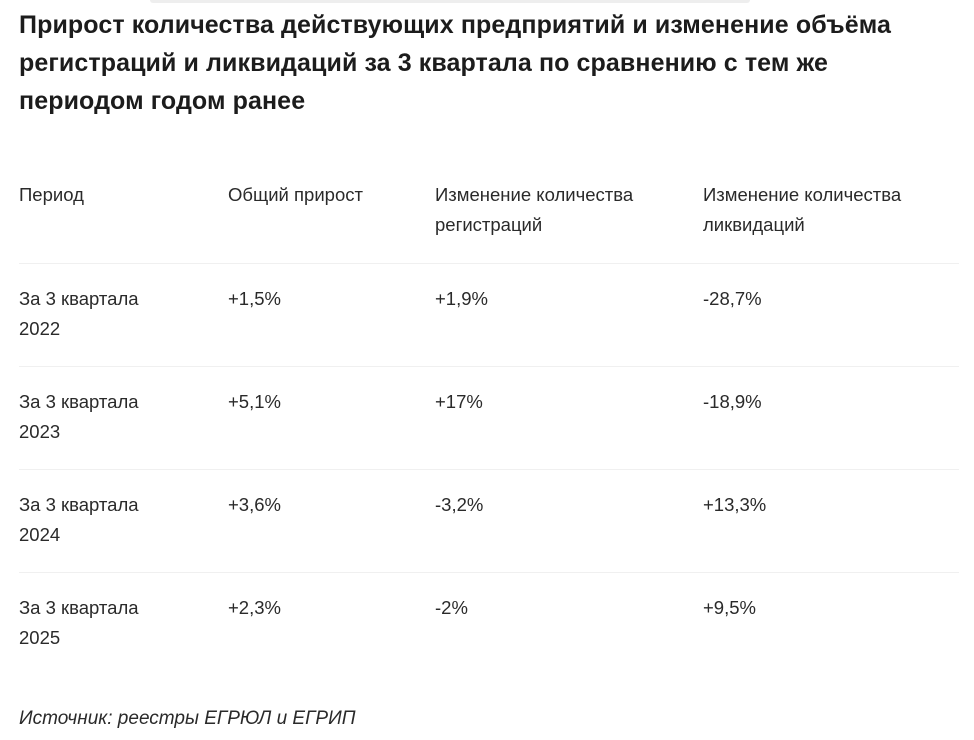 This screenshot has height=740, width=974. I want to click on period-cell: За 3 квартала 2024, so click(123, 531).